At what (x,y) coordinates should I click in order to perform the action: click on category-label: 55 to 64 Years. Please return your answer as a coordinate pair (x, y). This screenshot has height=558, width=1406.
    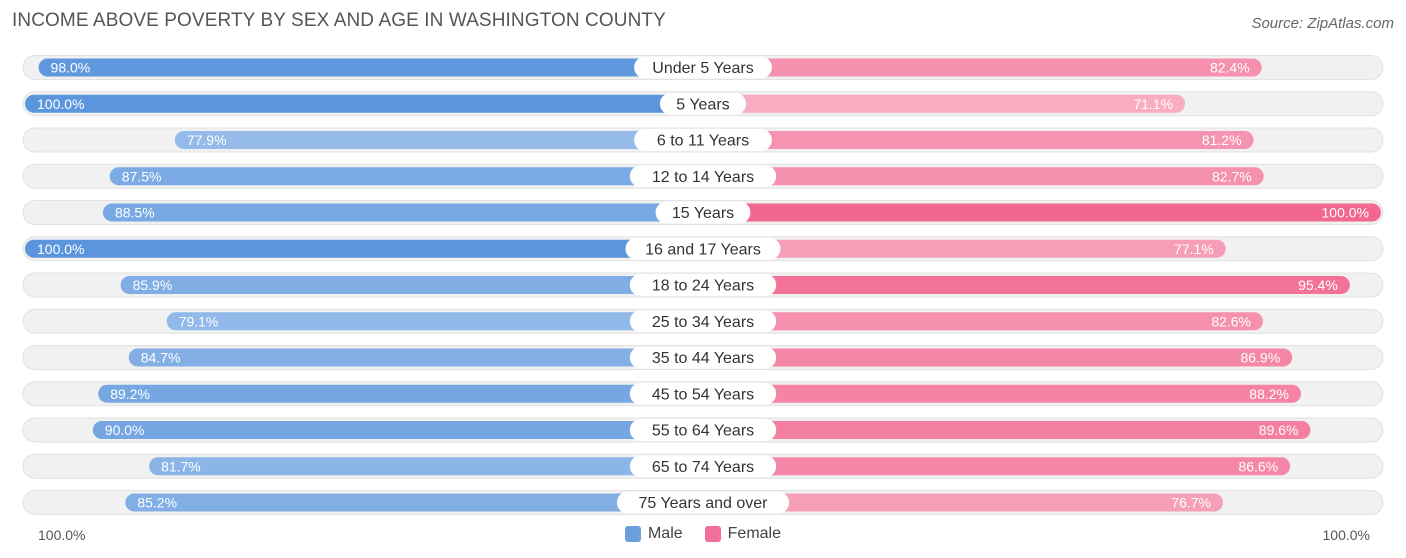
    Looking at the image, I should click on (703, 431).